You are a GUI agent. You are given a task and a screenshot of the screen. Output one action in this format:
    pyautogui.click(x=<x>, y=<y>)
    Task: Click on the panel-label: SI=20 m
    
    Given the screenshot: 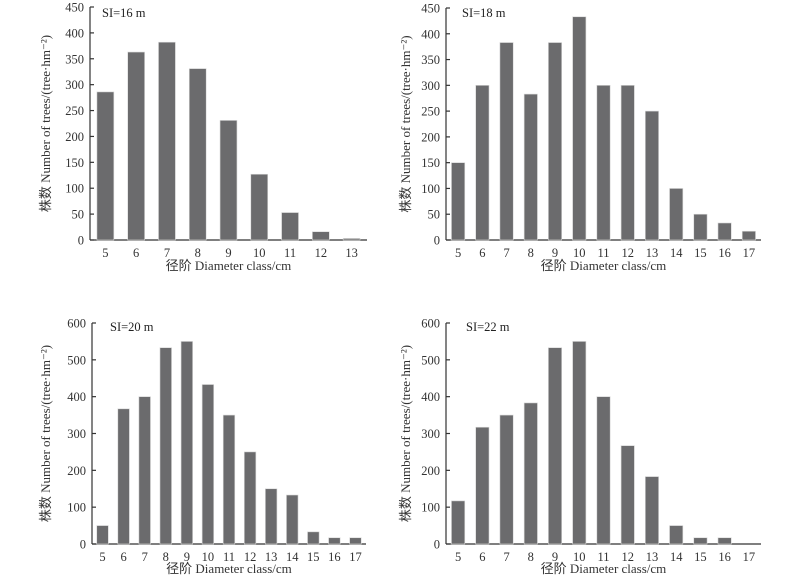 What is the action you would take?
    pyautogui.click(x=132, y=327)
    